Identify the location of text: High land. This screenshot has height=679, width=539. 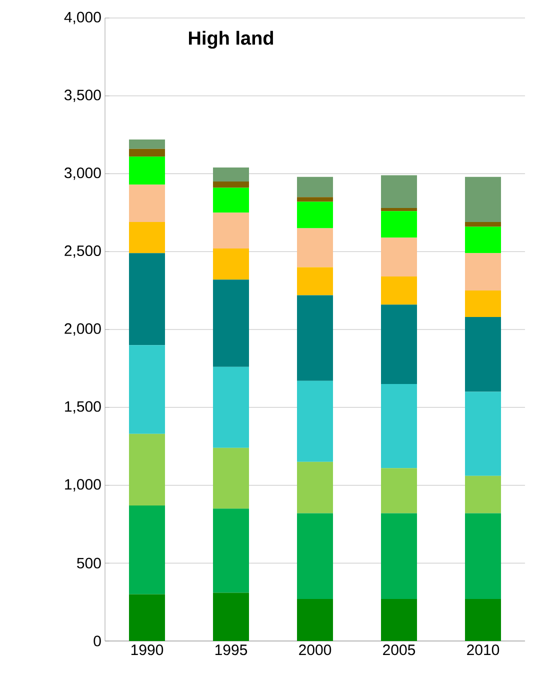
(231, 39).